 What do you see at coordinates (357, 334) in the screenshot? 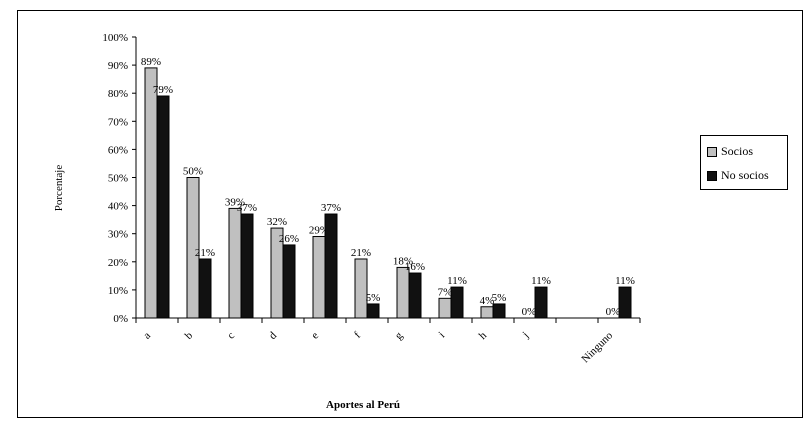
I see `x-tick-label: f` at bounding box center [357, 334].